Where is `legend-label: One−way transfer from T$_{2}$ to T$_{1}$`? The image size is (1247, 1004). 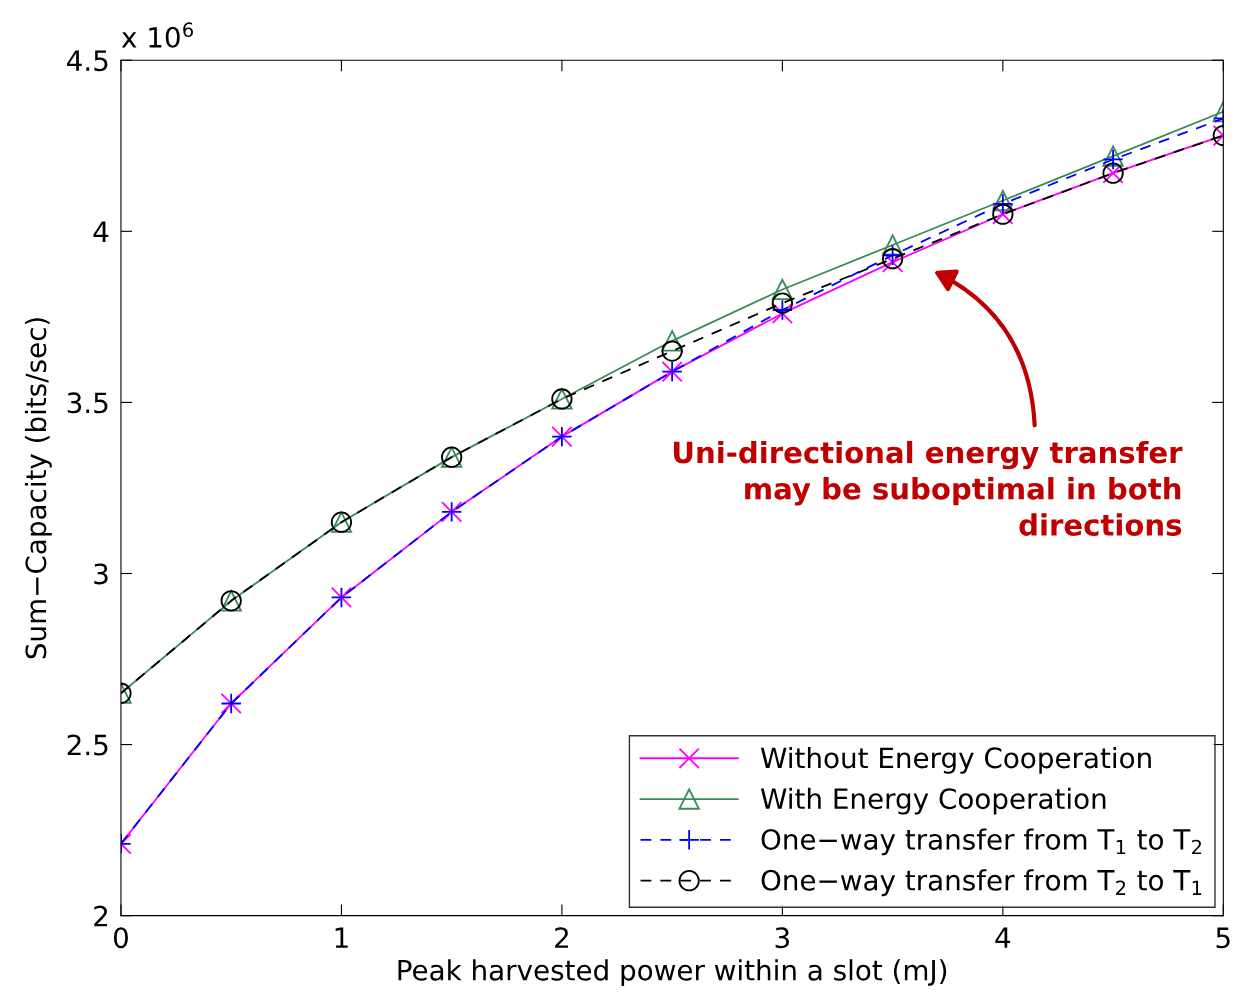 legend-label: One−way transfer from T$_{2}$ to T$_{1}$ is located at coordinates (981, 883).